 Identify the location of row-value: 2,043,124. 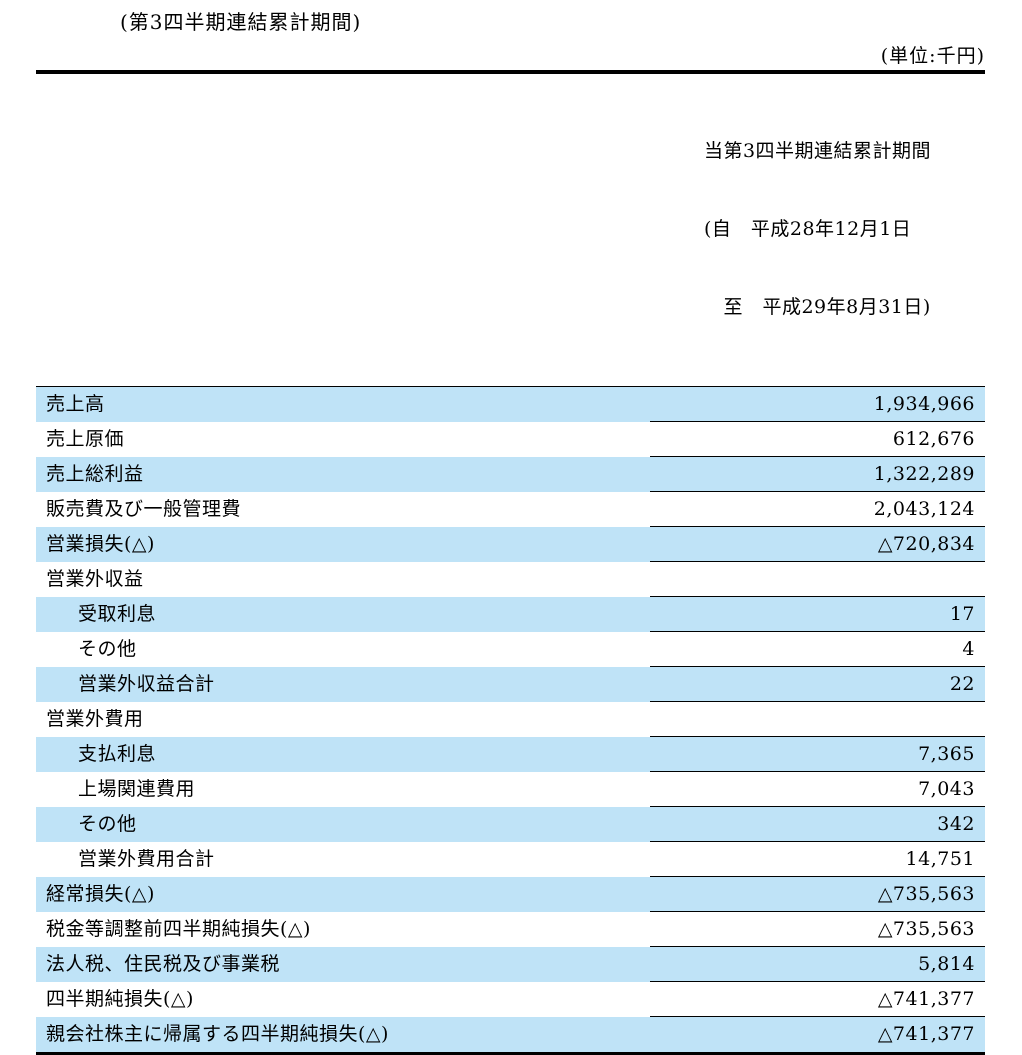
(817, 509).